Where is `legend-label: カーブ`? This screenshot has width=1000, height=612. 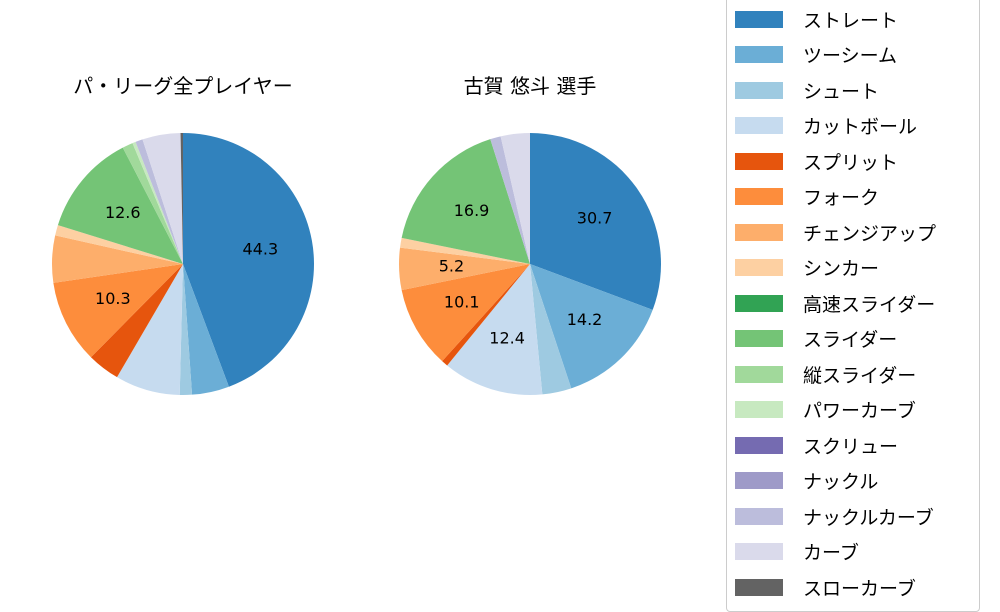 legend-label: カーブ is located at coordinates (831, 553).